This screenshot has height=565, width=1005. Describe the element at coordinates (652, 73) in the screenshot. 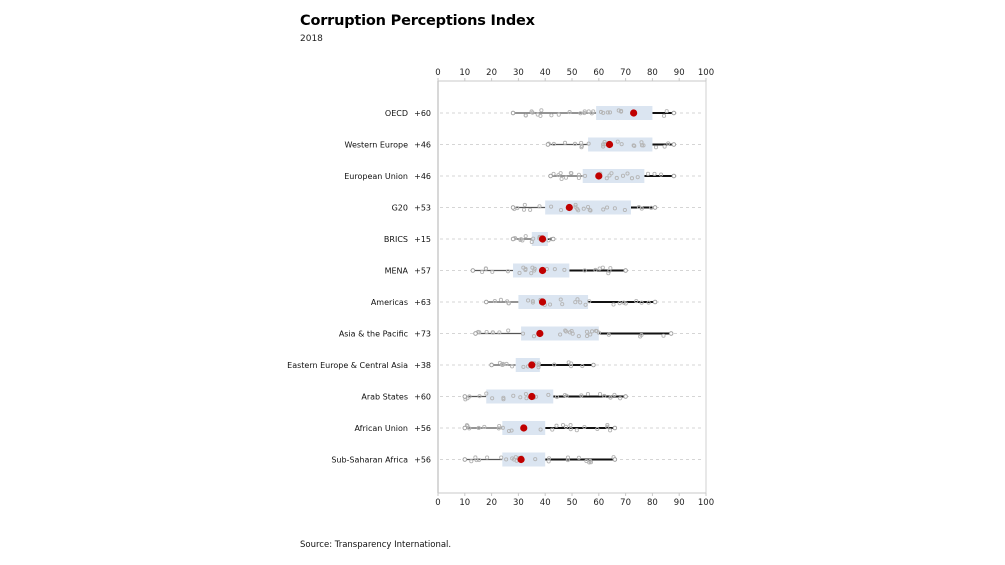

I see `top-tick-label: 80` at that location.